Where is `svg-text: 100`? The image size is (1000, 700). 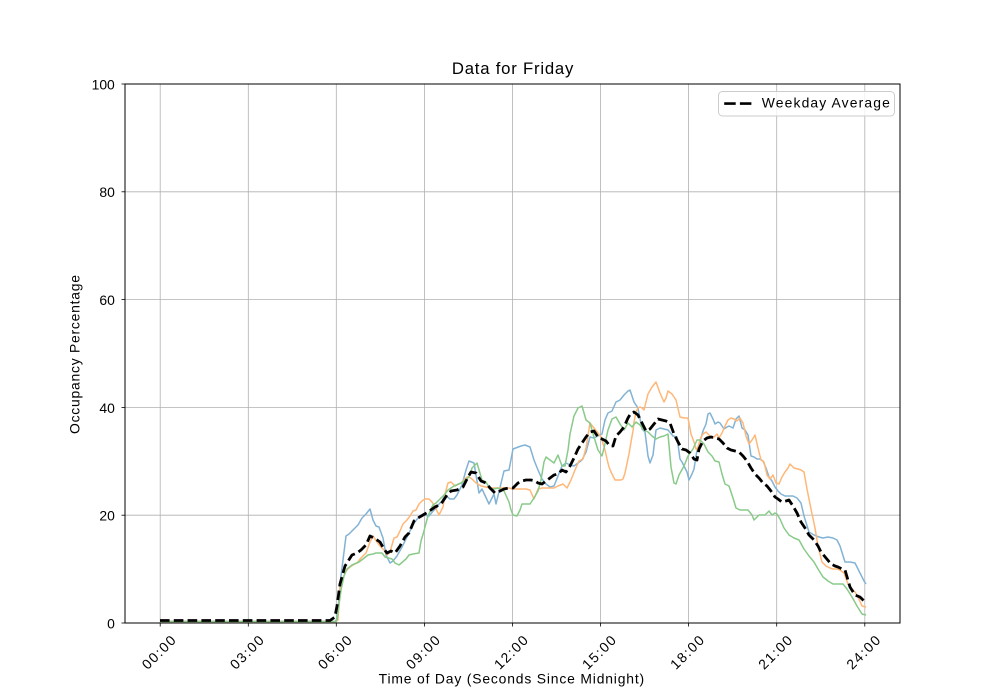
svg-text: 100 is located at coordinates (103, 84).